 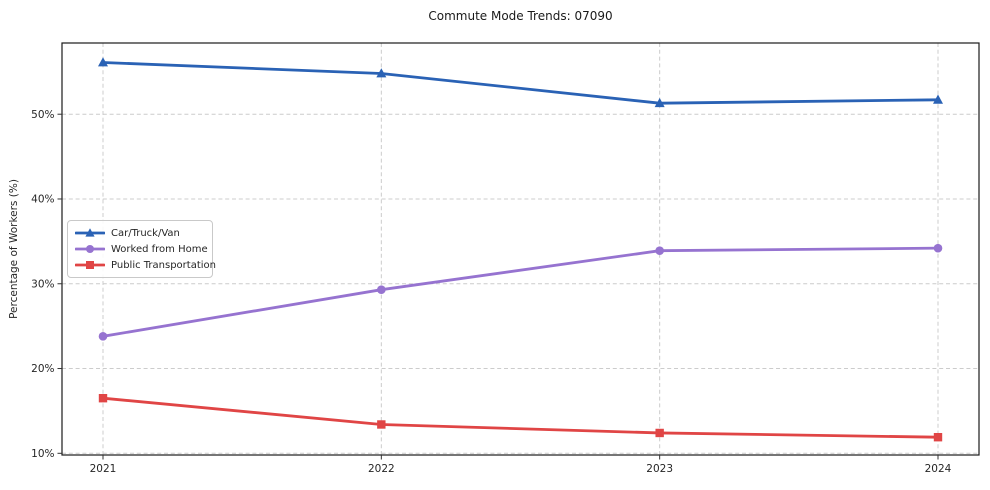 I want to click on svg-text: 30%, so click(x=42, y=284).